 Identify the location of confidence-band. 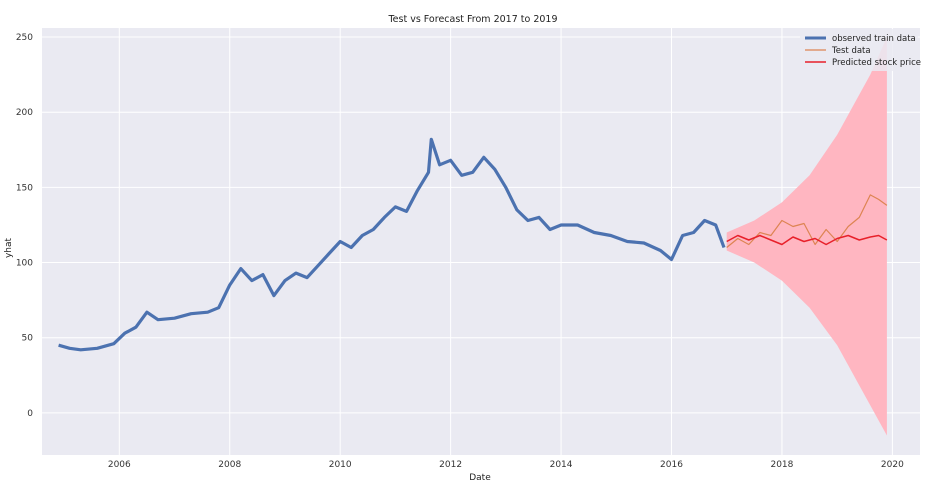
(806, 236).